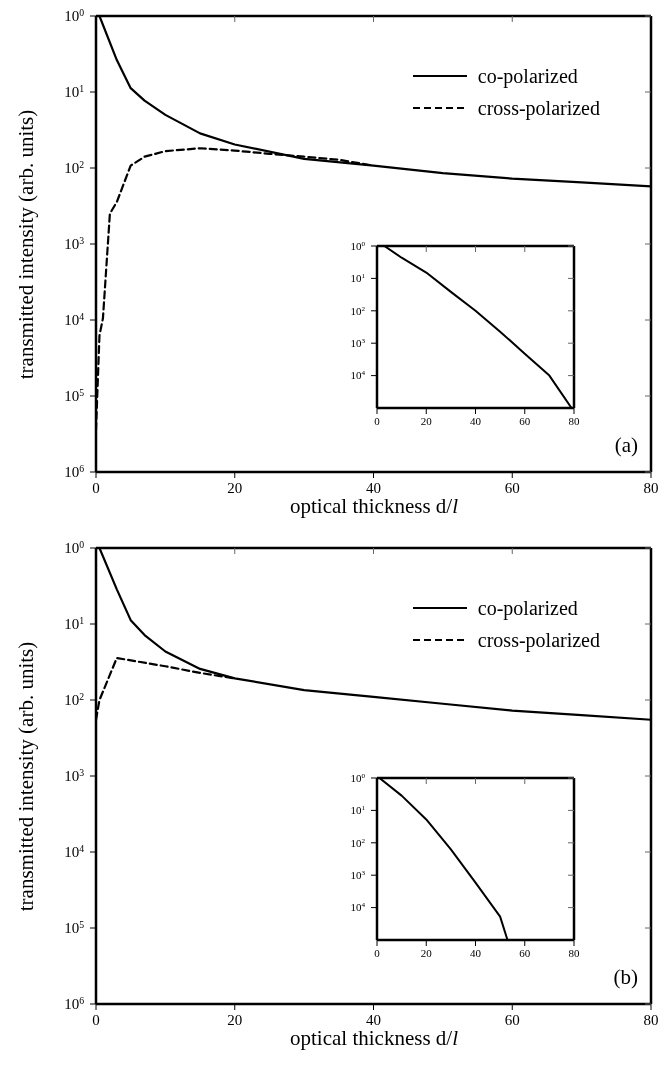 The height and width of the screenshot is (1078, 668). Describe the element at coordinates (625, 977) in the screenshot. I see `annotation: (b)` at that location.